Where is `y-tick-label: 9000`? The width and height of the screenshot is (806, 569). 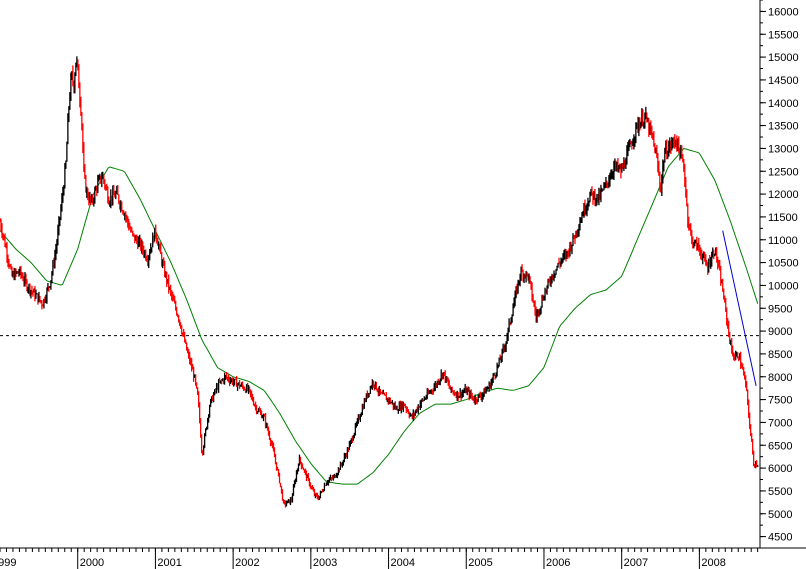
y-tick-label: 9000 is located at coordinates (780, 332).